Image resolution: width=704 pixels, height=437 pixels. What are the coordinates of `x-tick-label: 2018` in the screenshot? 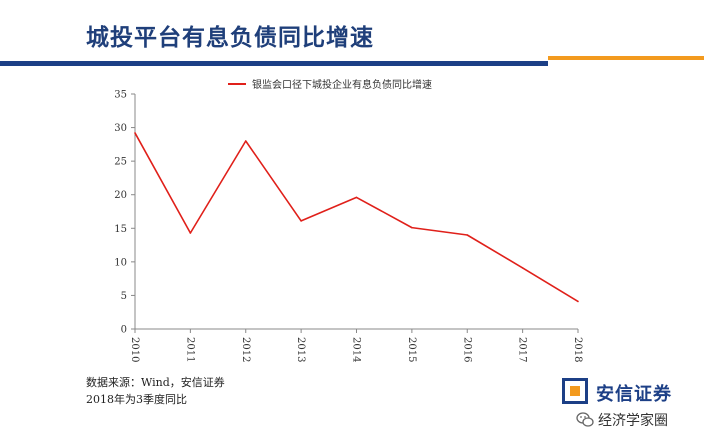 It's located at (577, 349).